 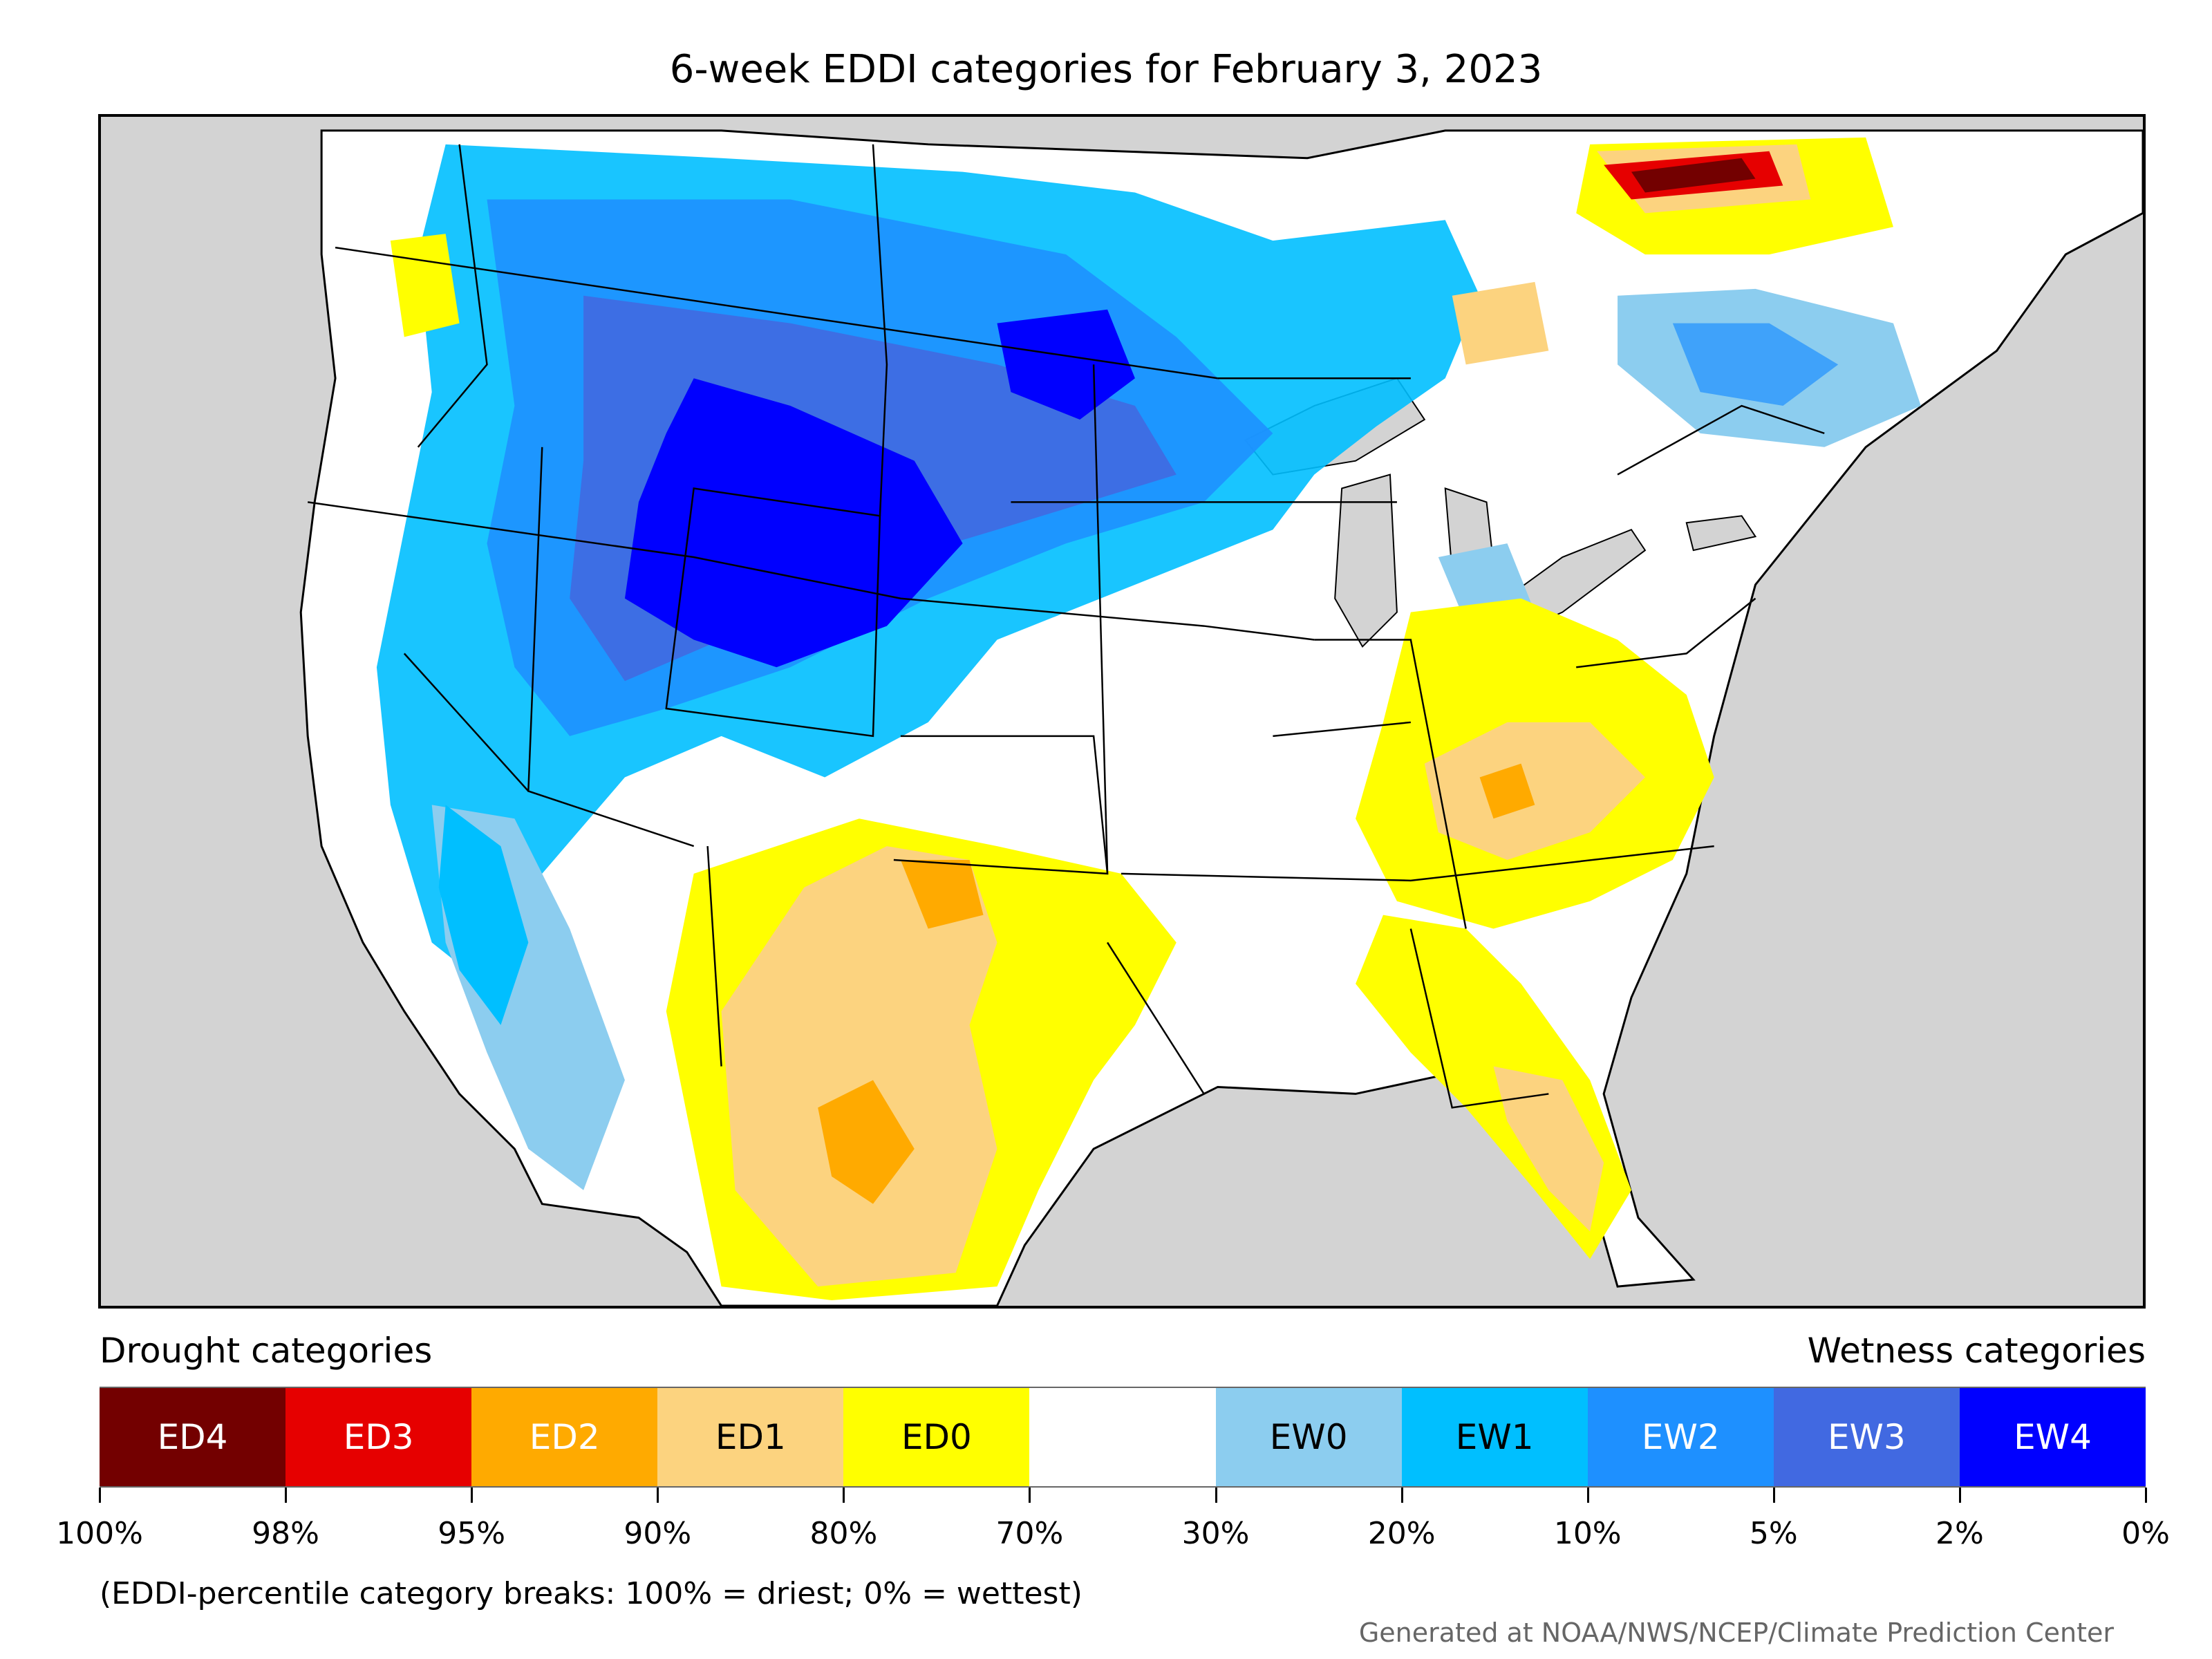 I want to click on colorbar-cell-ed4: ED4, so click(x=193, y=1437).